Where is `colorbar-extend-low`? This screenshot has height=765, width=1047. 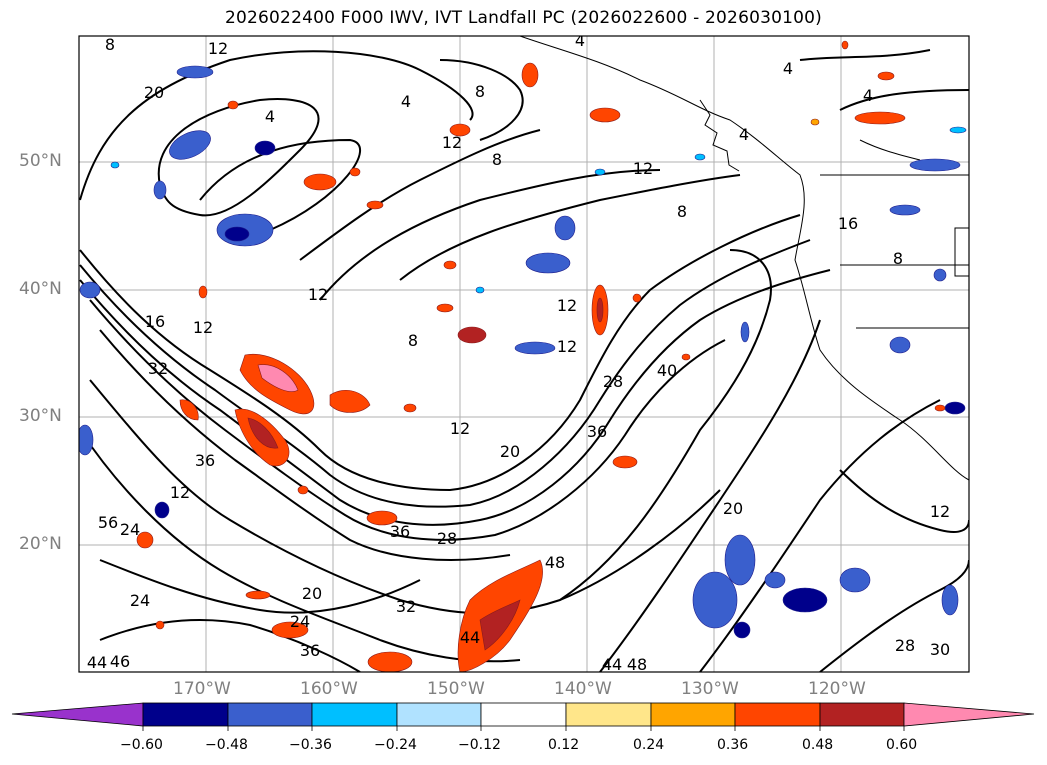
colorbar-extend-low is located at coordinates (77, 714).